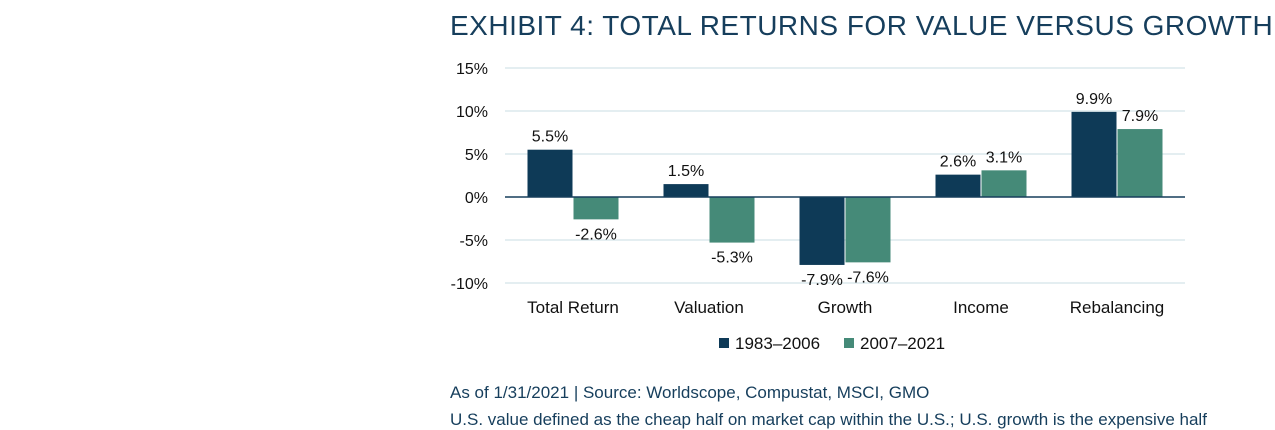  What do you see at coordinates (709, 307) in the screenshot?
I see `x-category-label: Valuation` at bounding box center [709, 307].